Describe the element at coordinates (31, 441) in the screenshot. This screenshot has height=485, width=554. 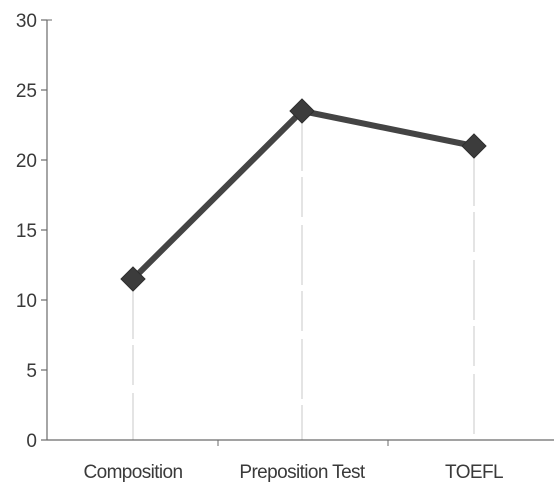
I see `y-tick-label: 0` at that location.